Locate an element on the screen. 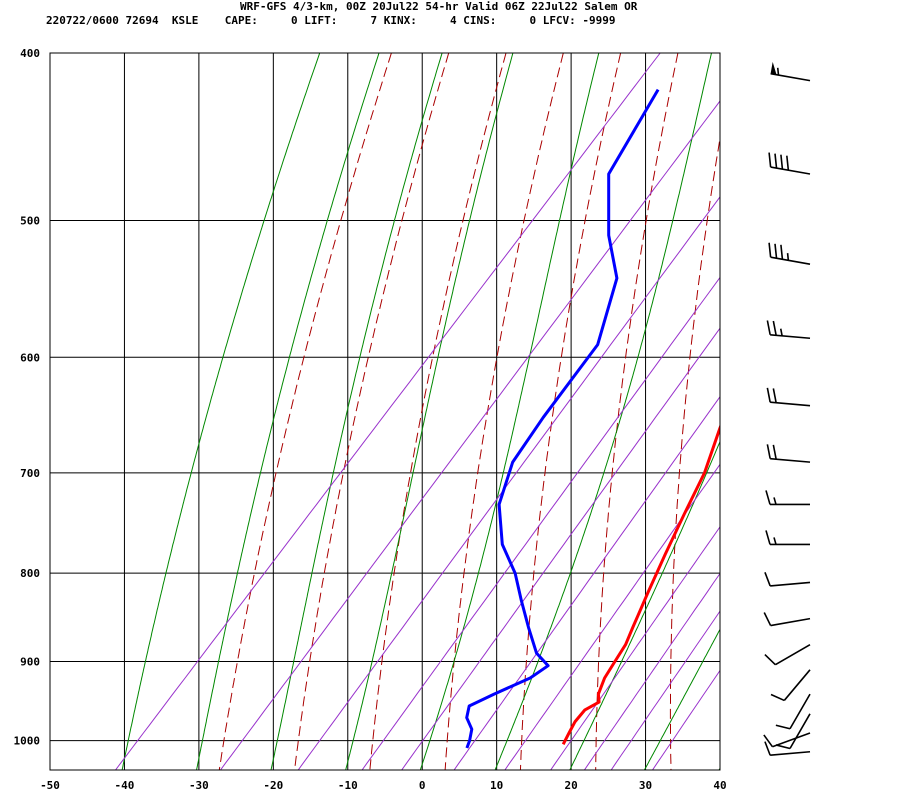 Image resolution: width=900 pixels, height=800 pixels. y-tick-label: 800 is located at coordinates (30, 573).